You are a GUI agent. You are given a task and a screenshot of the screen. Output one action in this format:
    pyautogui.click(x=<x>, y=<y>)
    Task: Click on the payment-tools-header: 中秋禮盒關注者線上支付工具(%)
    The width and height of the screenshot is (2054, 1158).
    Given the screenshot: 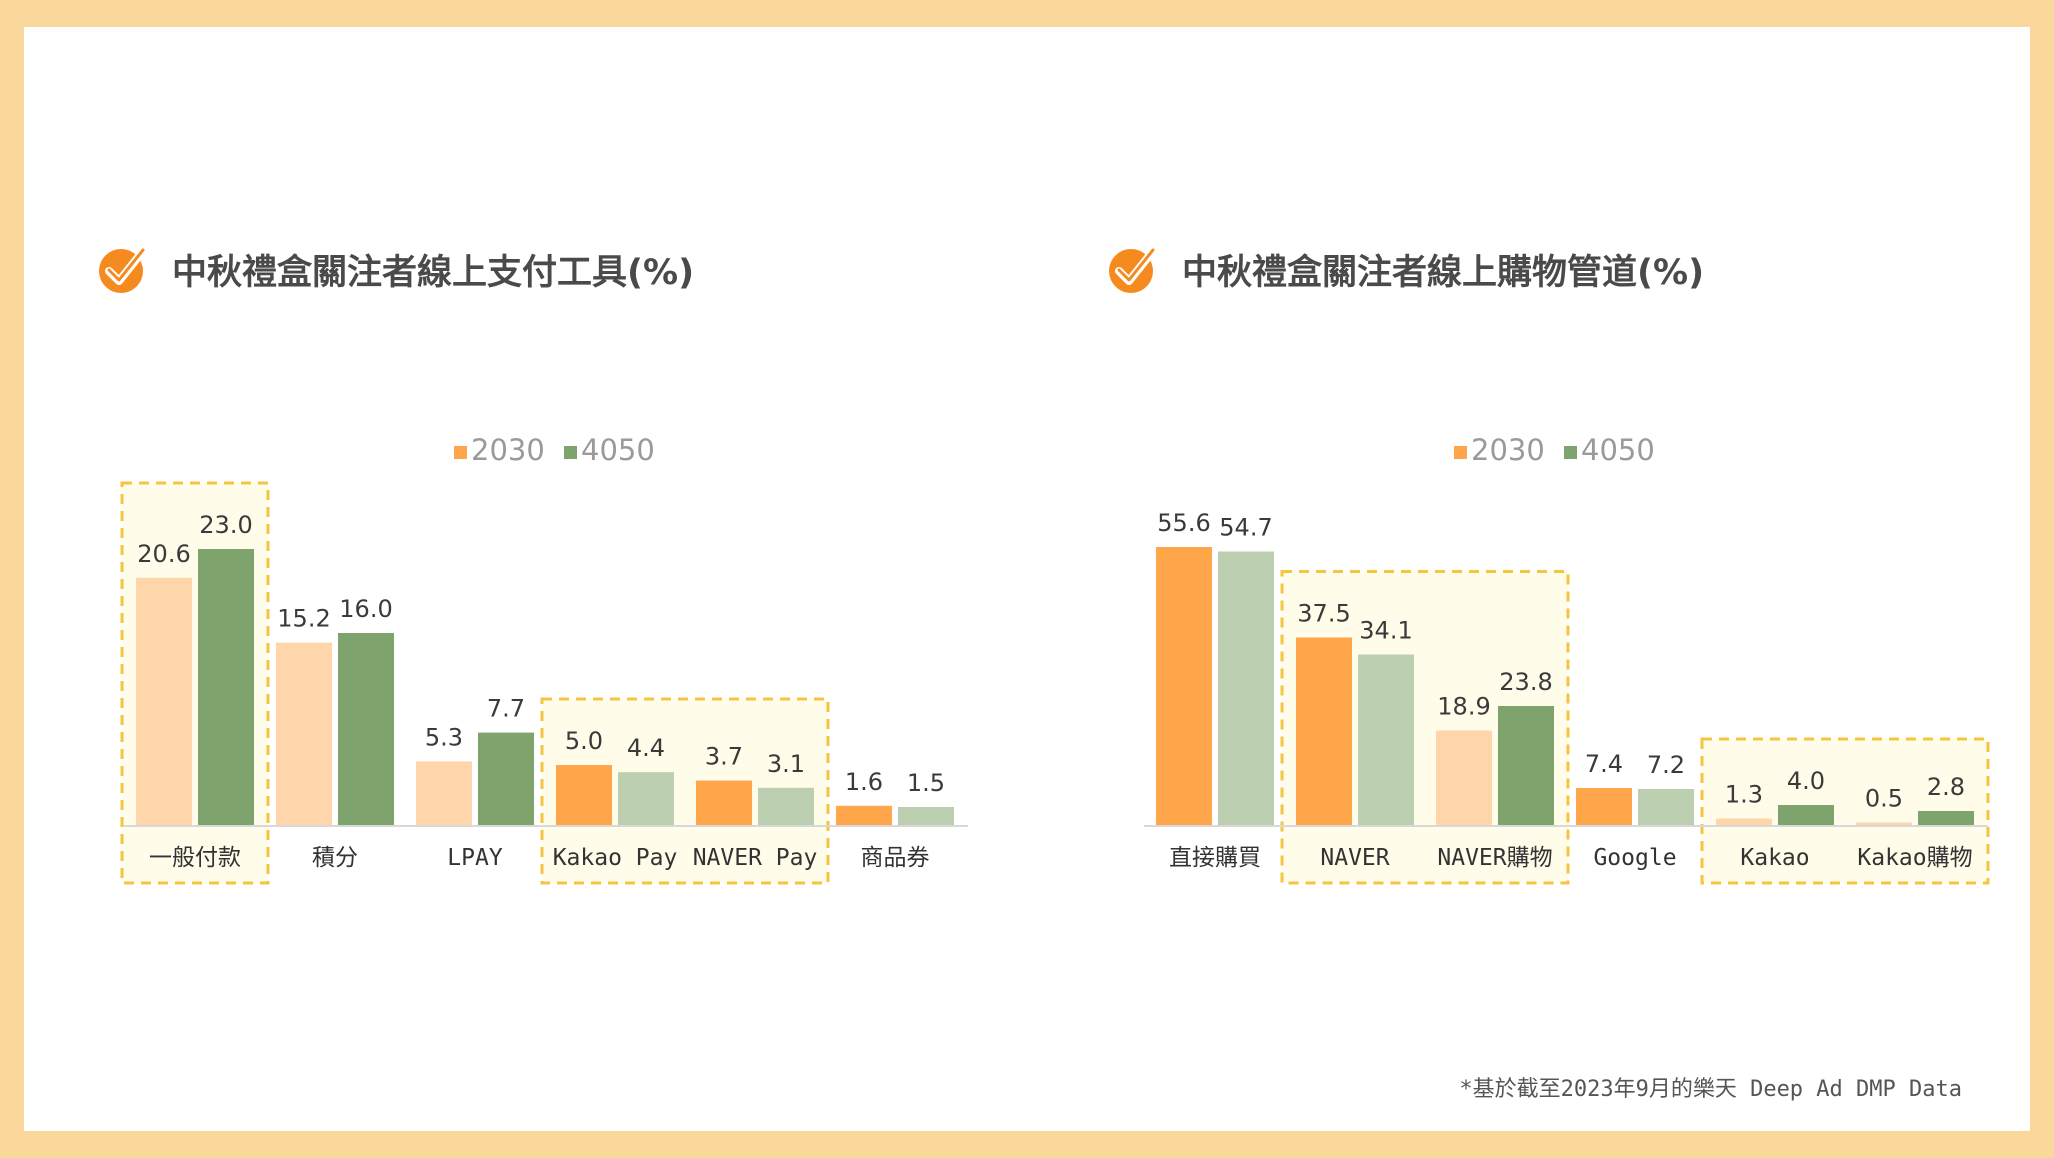 What is the action you would take?
    pyautogui.click(x=395, y=269)
    